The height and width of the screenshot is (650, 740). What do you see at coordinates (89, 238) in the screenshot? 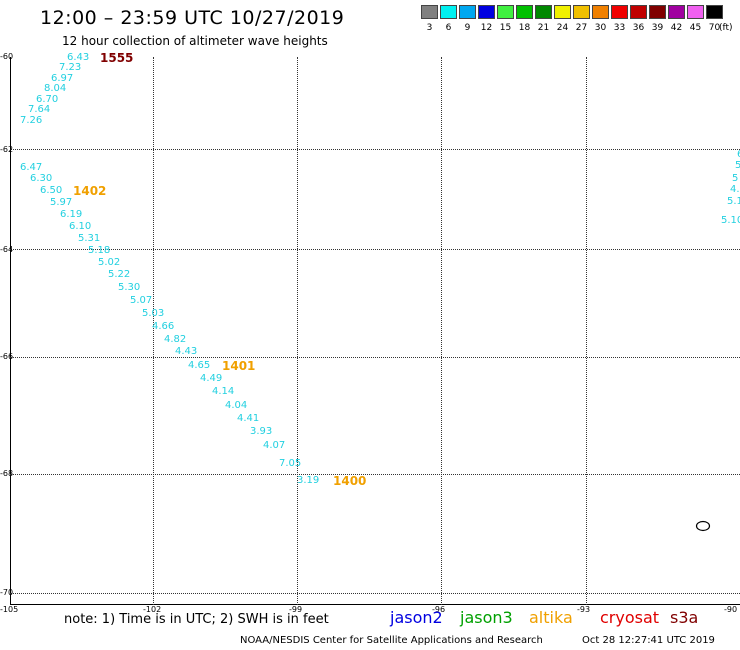
I see `swh-value: 5.31` at bounding box center [89, 238].